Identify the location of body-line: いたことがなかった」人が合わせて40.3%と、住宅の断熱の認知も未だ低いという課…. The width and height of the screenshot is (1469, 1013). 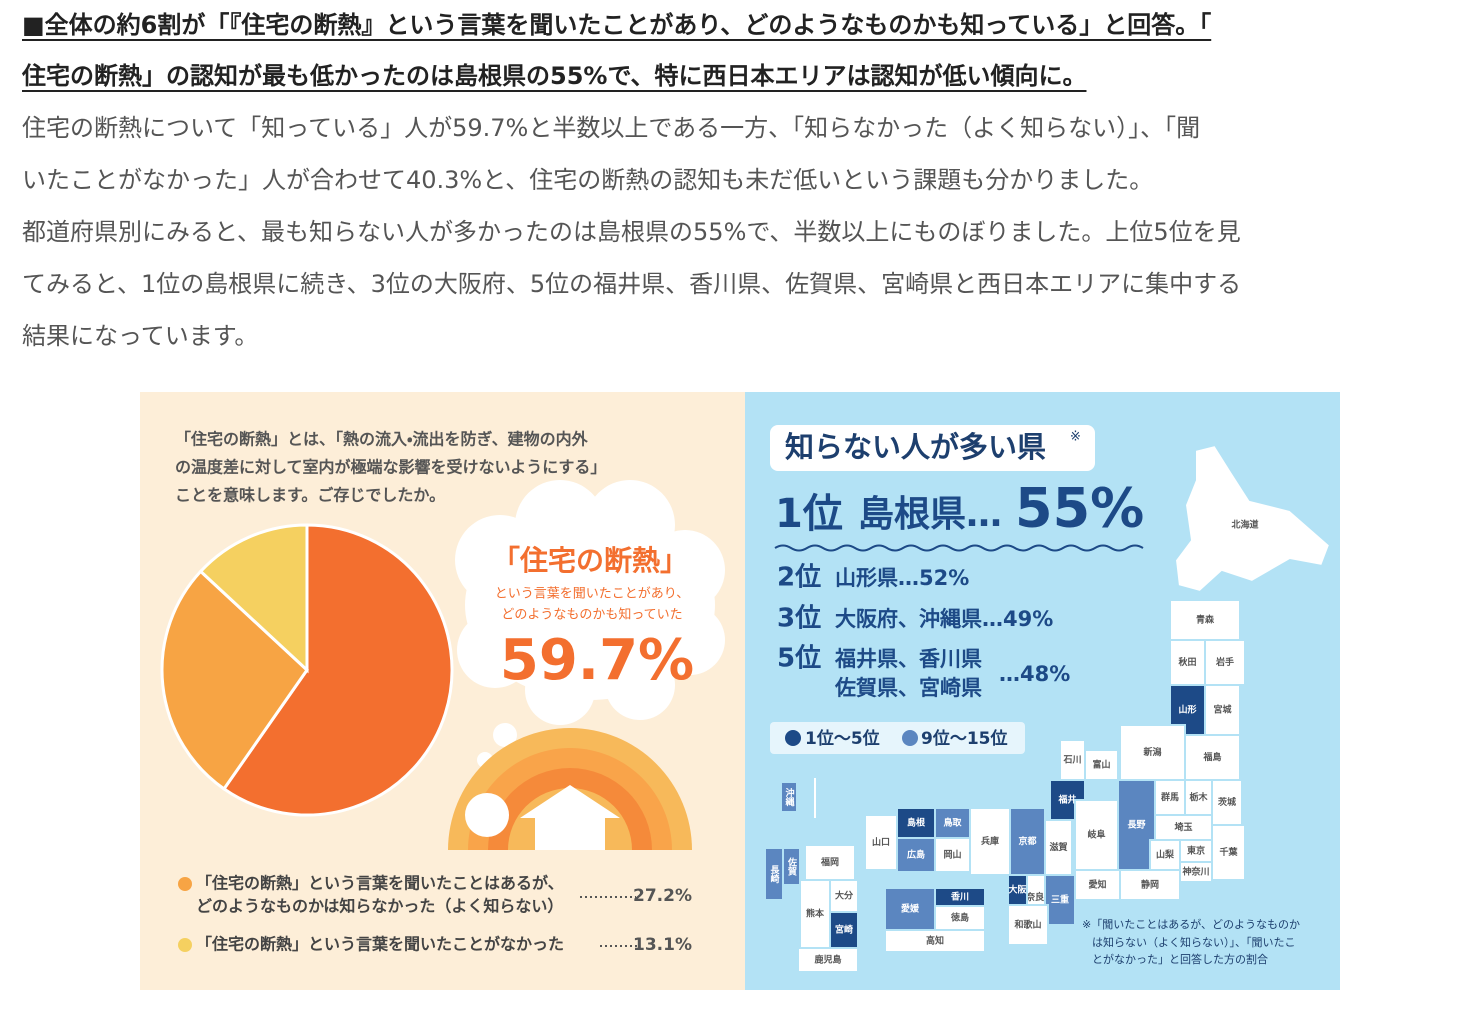
(588, 180).